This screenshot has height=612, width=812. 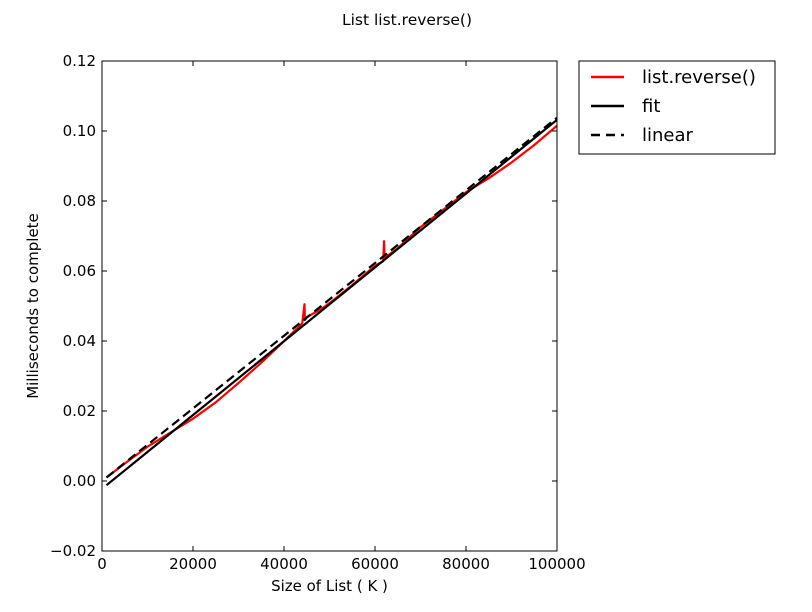 What do you see at coordinates (407, 20) in the screenshot?
I see `chart-title: List list.reverse()` at bounding box center [407, 20].